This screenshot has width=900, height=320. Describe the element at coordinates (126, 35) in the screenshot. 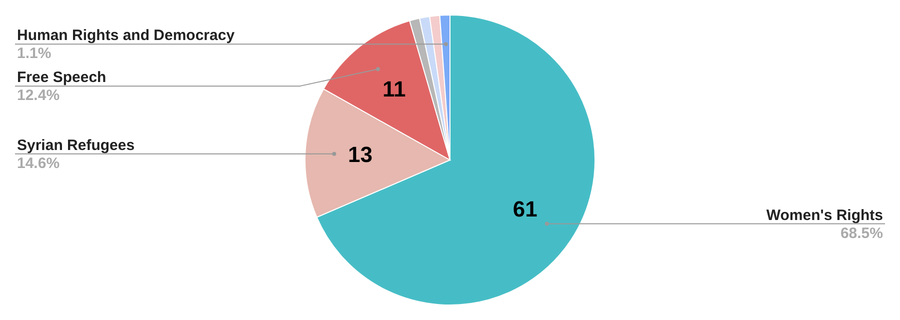

I see `slice-label: Human Rights and Democracy` at that location.